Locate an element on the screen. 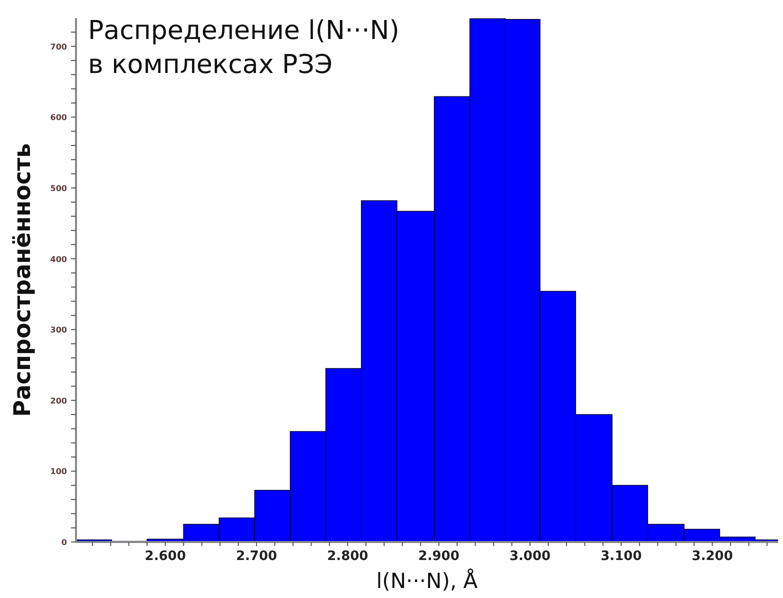 This screenshot has width=783, height=598. x-tick-label: 3.200 is located at coordinates (712, 556).